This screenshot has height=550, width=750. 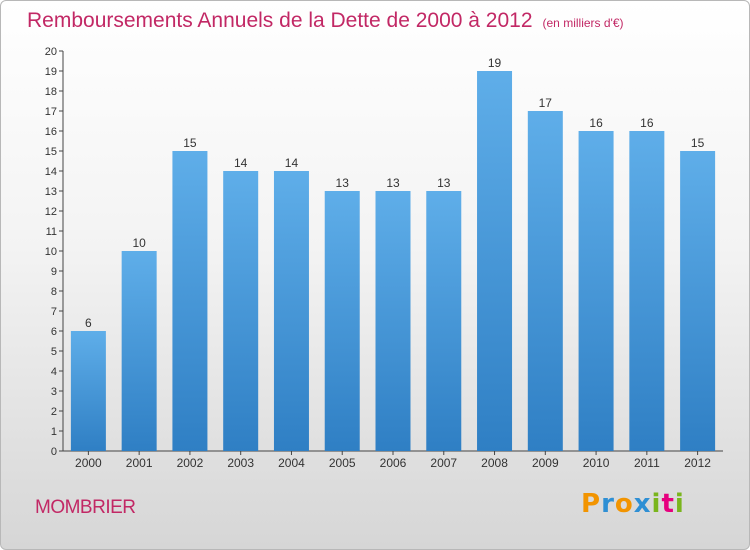 I want to click on y-tick-label: 18, so click(x=51, y=92).